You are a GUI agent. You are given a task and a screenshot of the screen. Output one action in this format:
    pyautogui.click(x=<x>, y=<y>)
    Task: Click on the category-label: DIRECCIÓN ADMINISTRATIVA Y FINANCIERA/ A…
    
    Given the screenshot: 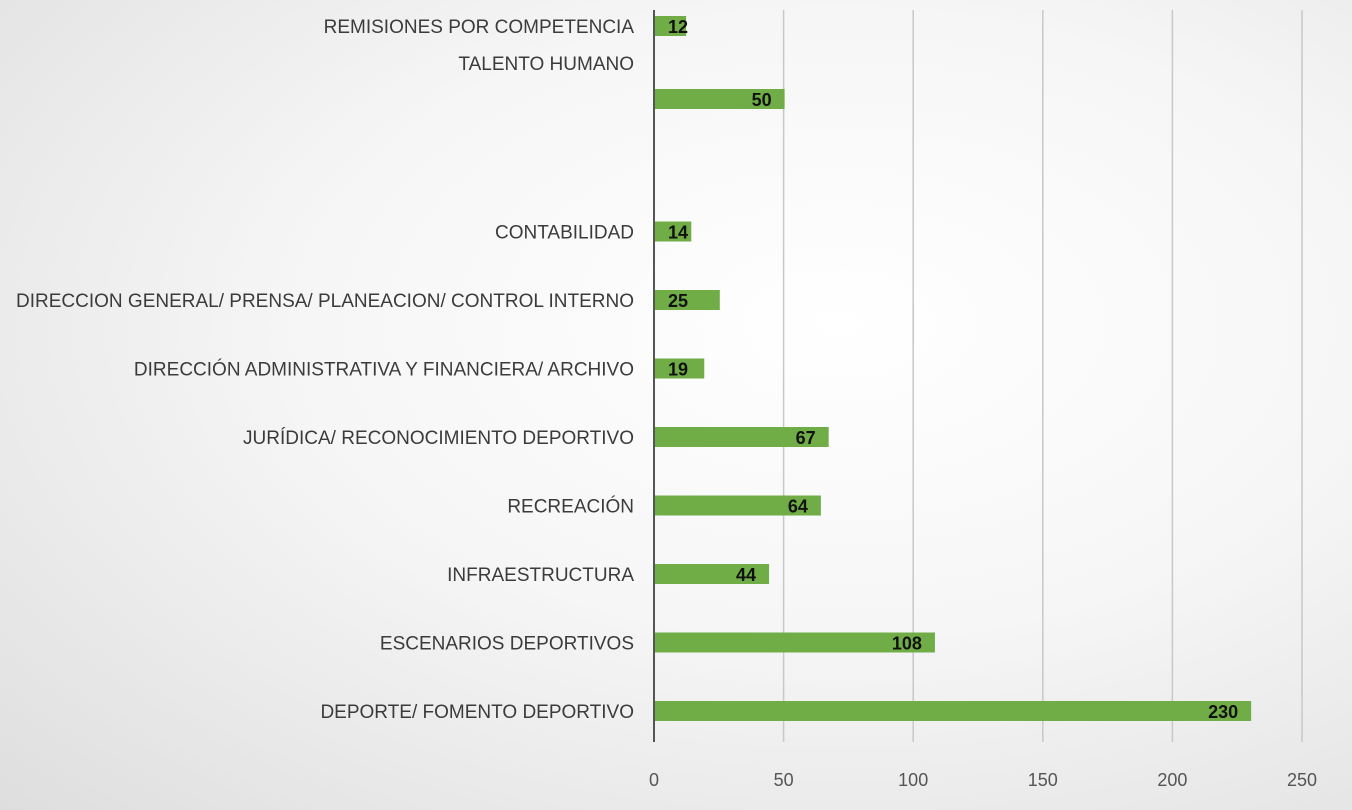 What is the action you would take?
    pyautogui.click(x=384, y=370)
    